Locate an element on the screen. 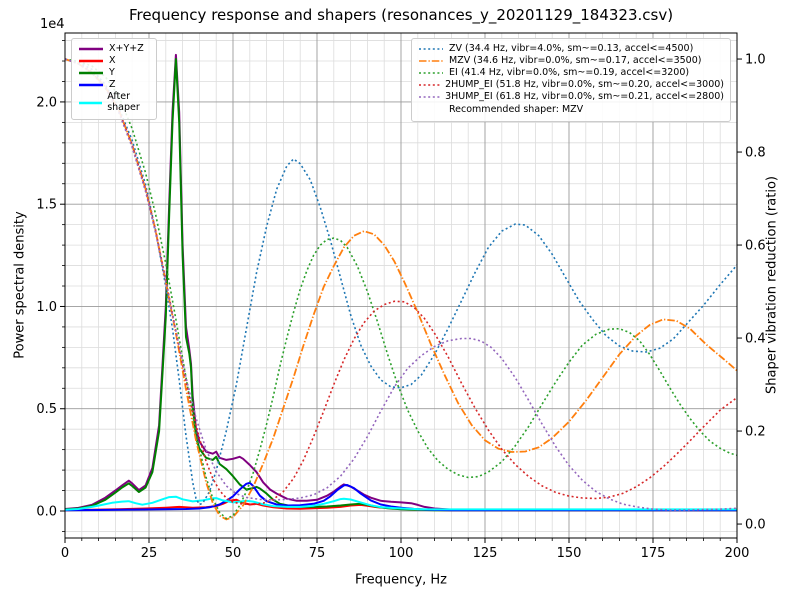 The height and width of the screenshot is (600, 800). x-tick-label-175: 175 is located at coordinates (653, 553).